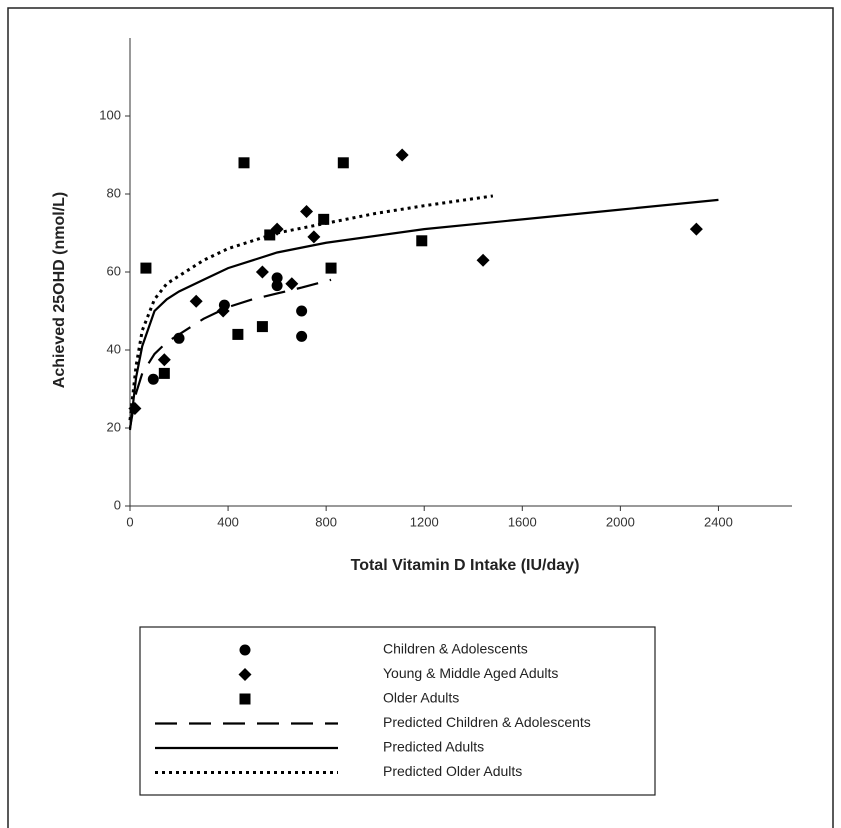  What do you see at coordinates (114, 426) in the screenshot?
I see `y-tick-label: 20` at bounding box center [114, 426].